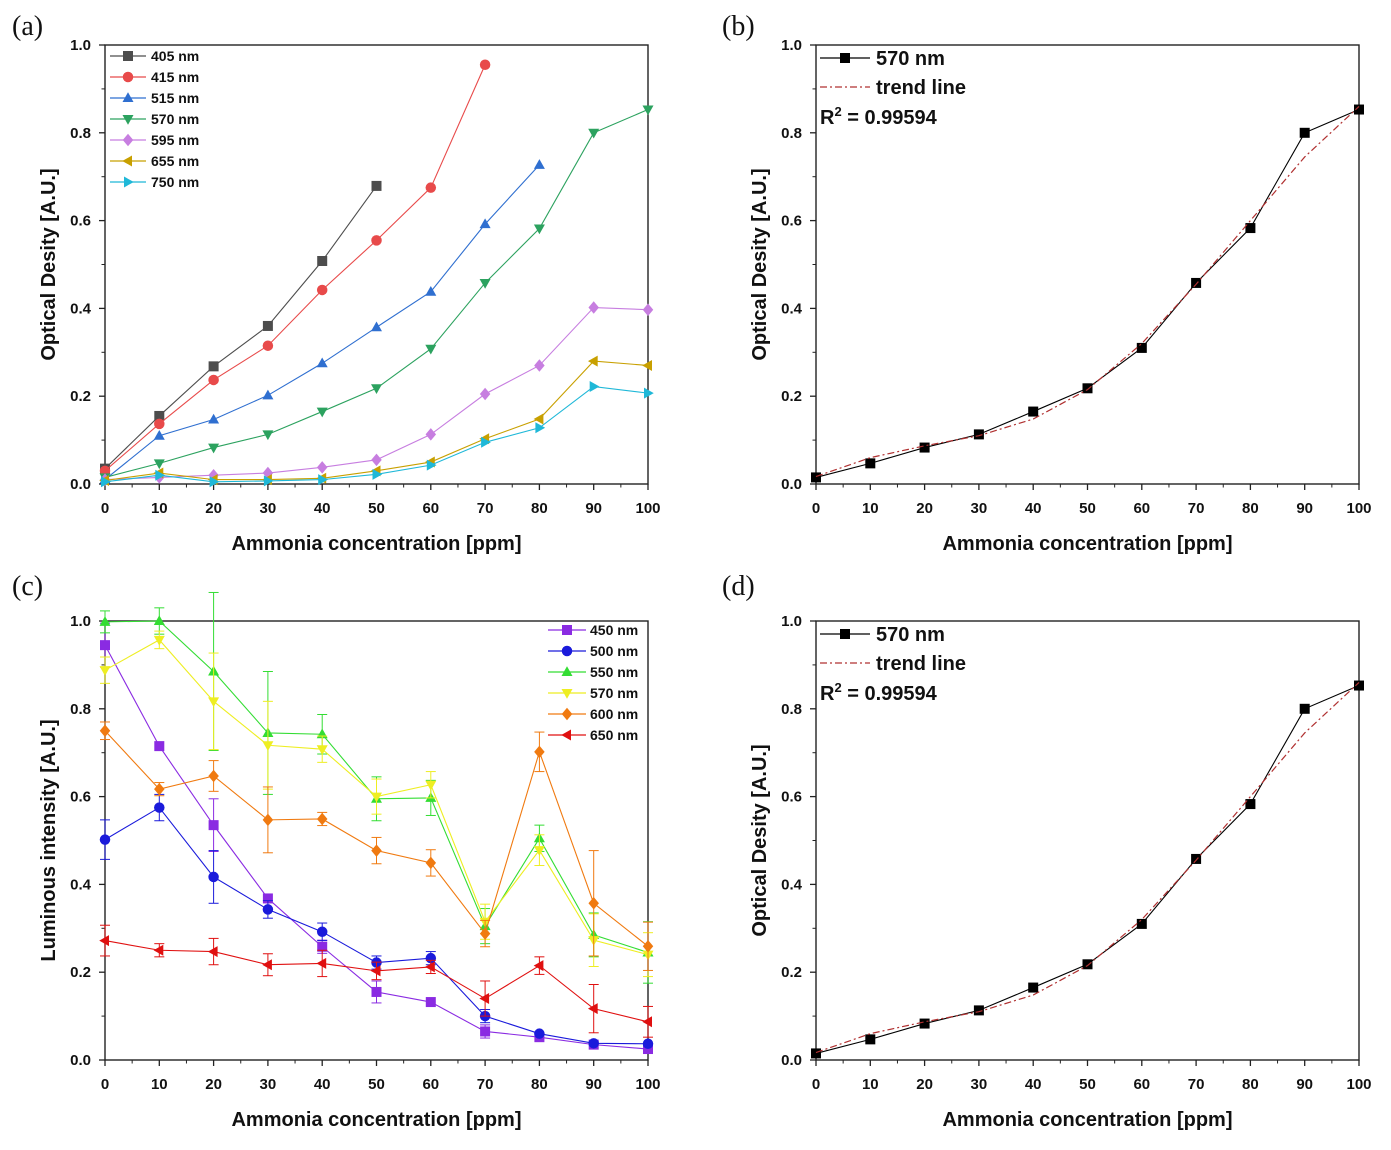  What do you see at coordinates (295, 268) in the screenshot?
I see `series-line` at bounding box center [295, 268].